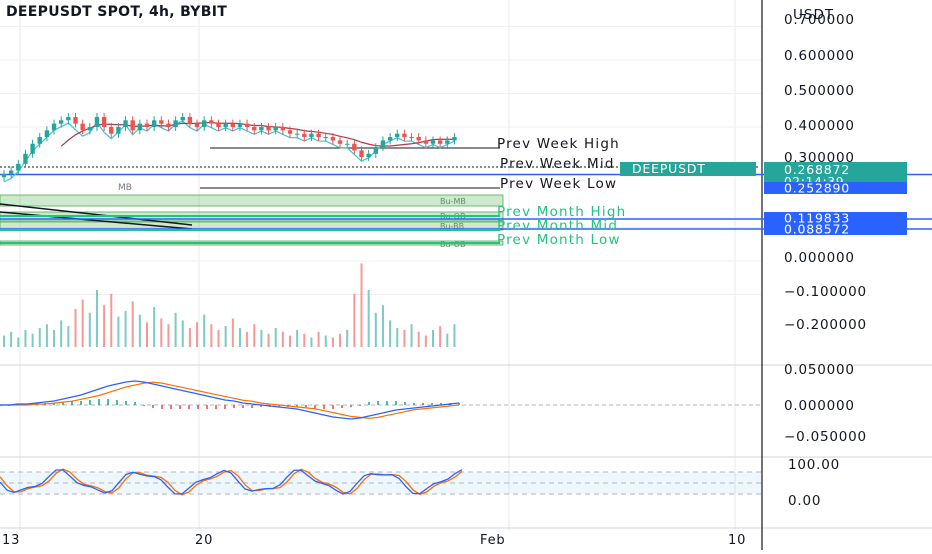 The width and height of the screenshot is (932, 554). I want to click on price-tick-label-5: 0.000000, so click(819, 258).